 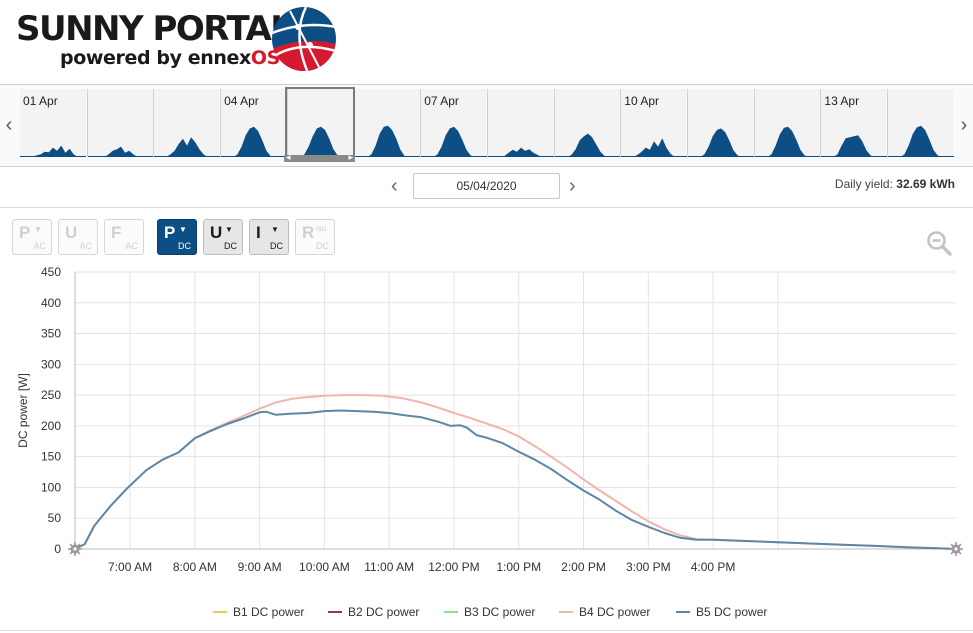 I want to click on day-thumbnail: 04 Apr, so click(x=254, y=123).